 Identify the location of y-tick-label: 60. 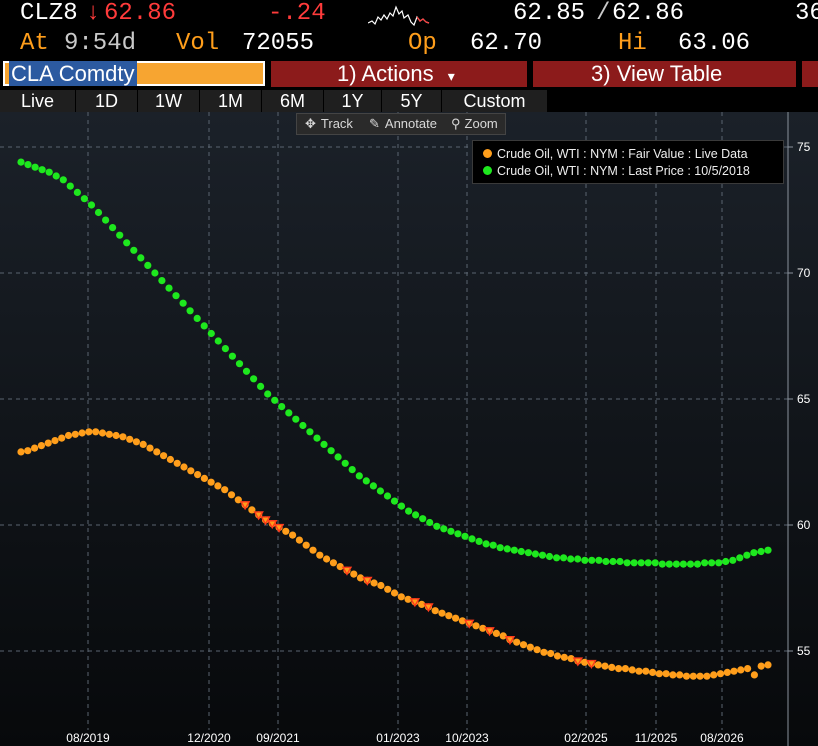
(804, 525).